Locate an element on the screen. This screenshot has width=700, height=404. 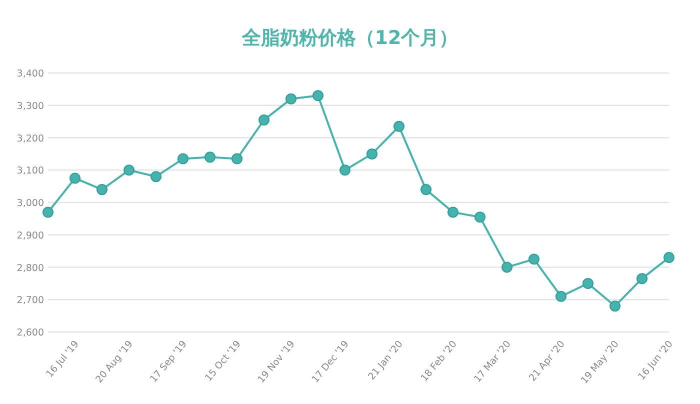
chart-title: 全脂奶粉价格（12个月） is located at coordinates (349, 38).